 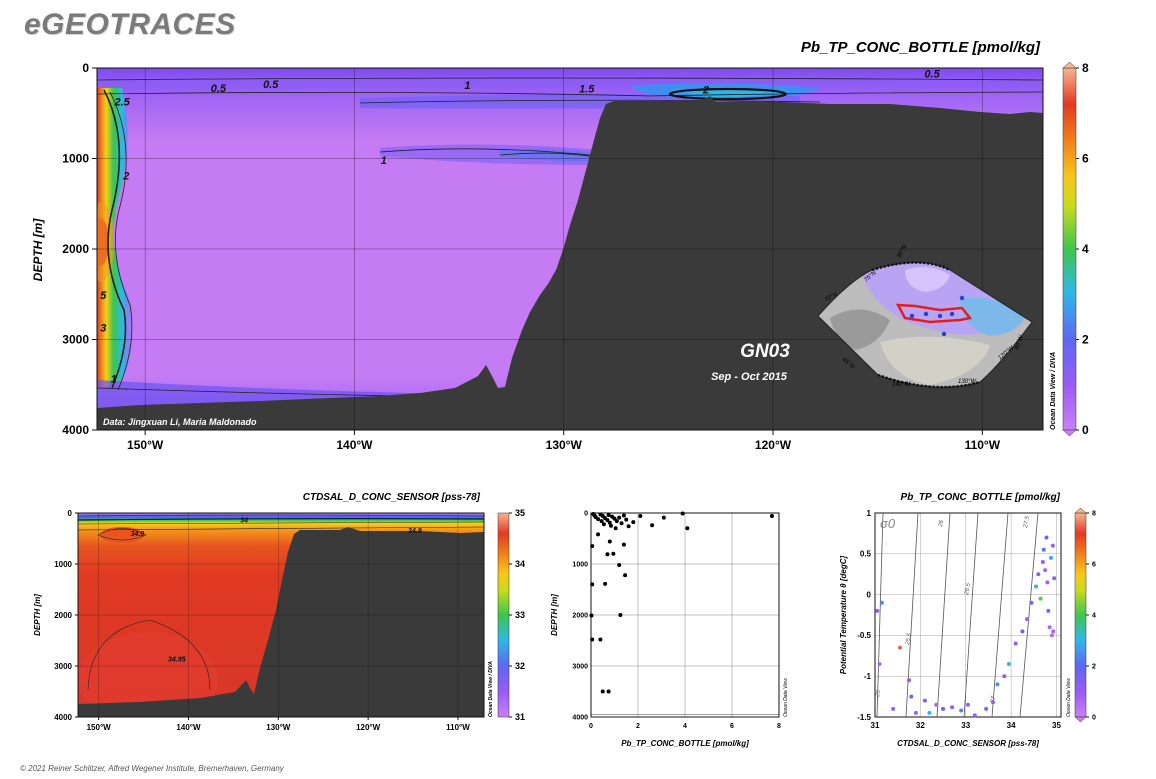 I want to click on colorbar-tick-label: 34, so click(x=520, y=564).